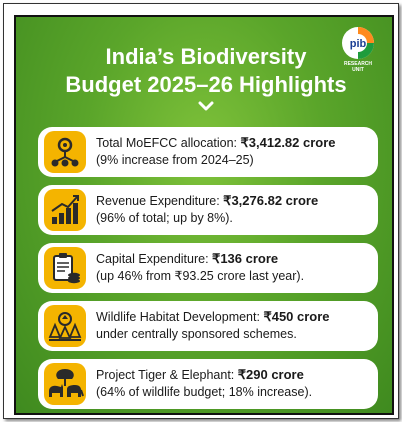 This screenshot has width=402, height=422. What do you see at coordinates (164, 218) in the screenshot?
I see `item-subtext: (96% of total; up by 8%).` at bounding box center [164, 218].